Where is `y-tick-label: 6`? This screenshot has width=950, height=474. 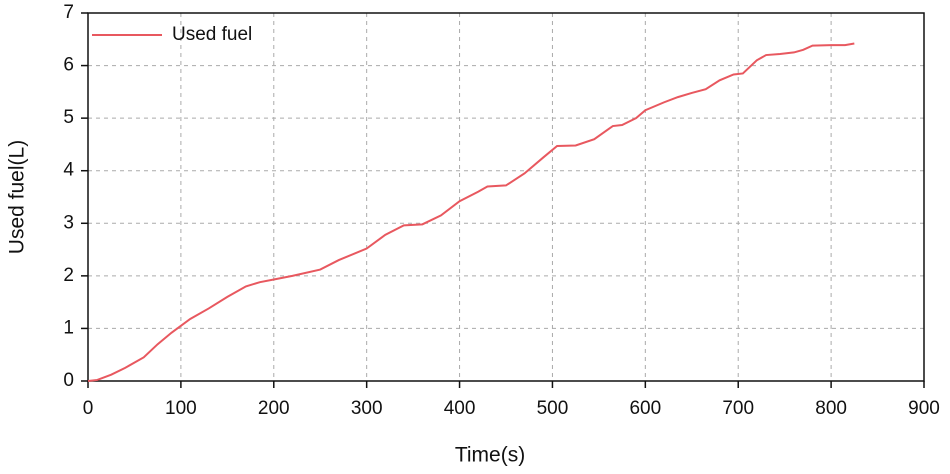
y-tick-label: 6 is located at coordinates (68, 65).